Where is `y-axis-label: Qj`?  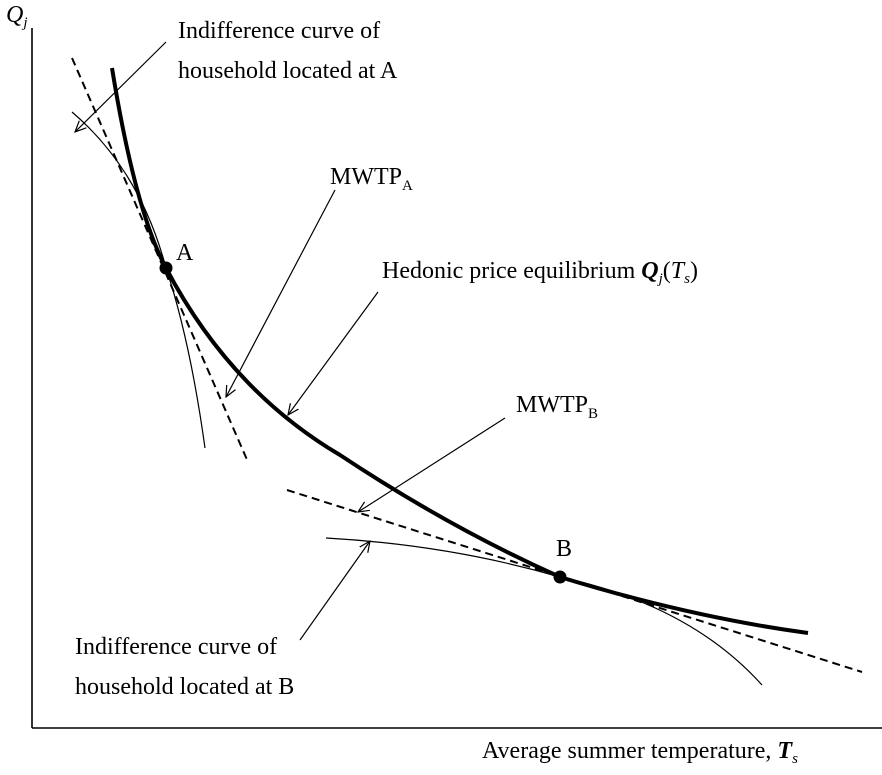 y-axis-label: Qj is located at coordinates (17, 16).